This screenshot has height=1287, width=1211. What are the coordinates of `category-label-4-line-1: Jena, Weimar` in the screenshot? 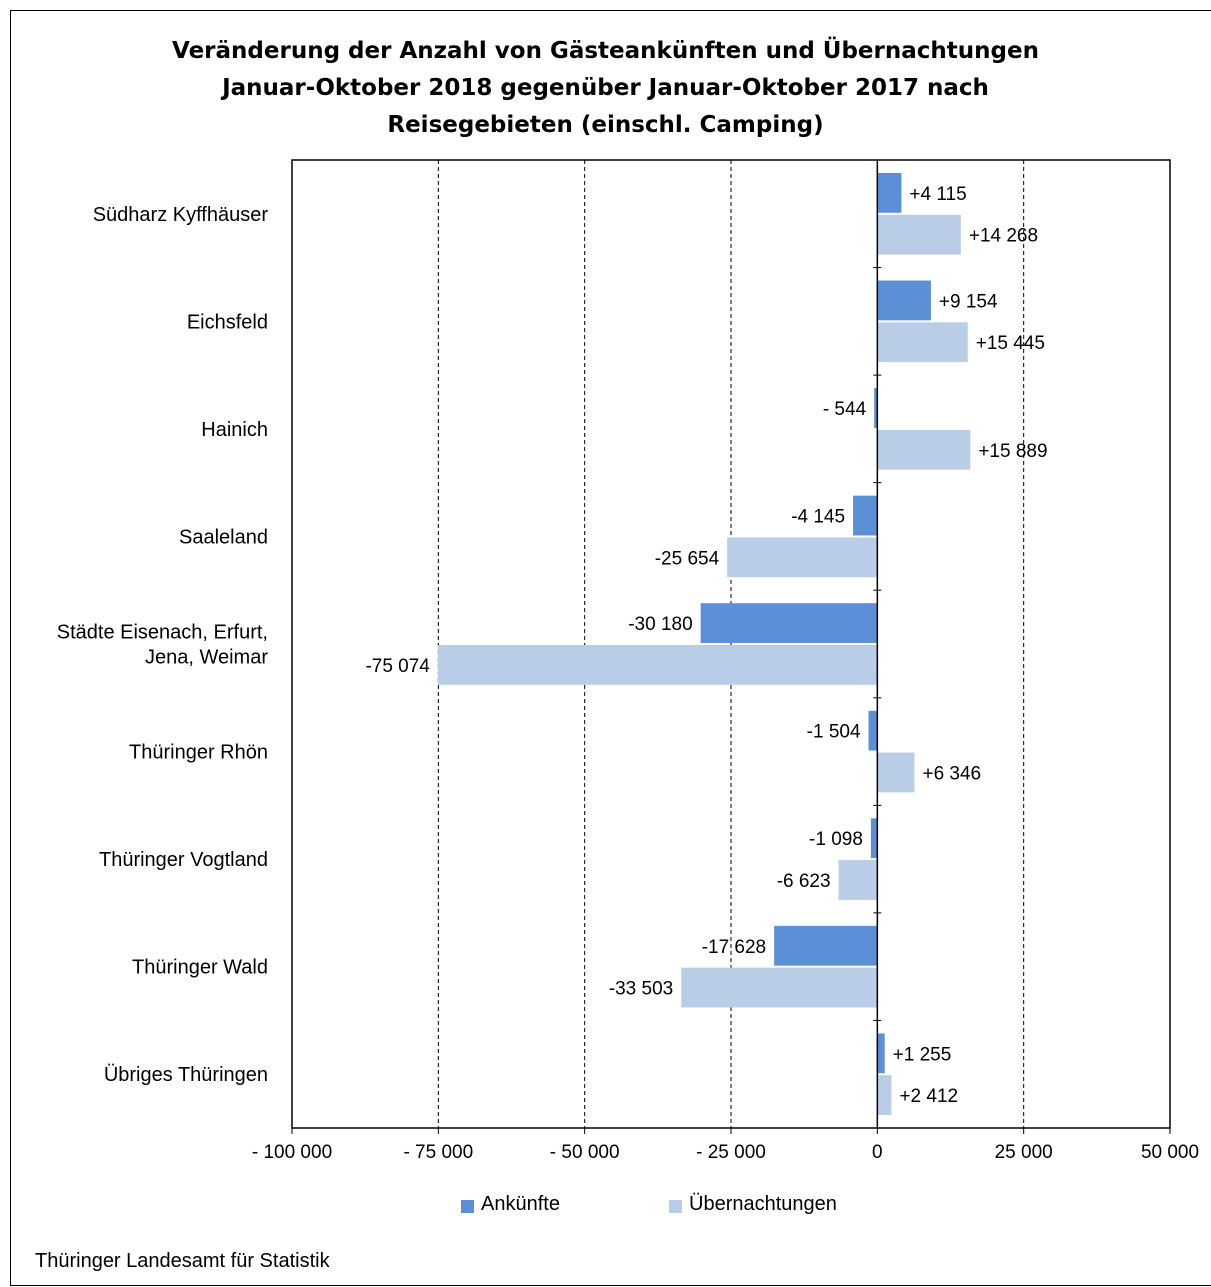 It's located at (206, 658).